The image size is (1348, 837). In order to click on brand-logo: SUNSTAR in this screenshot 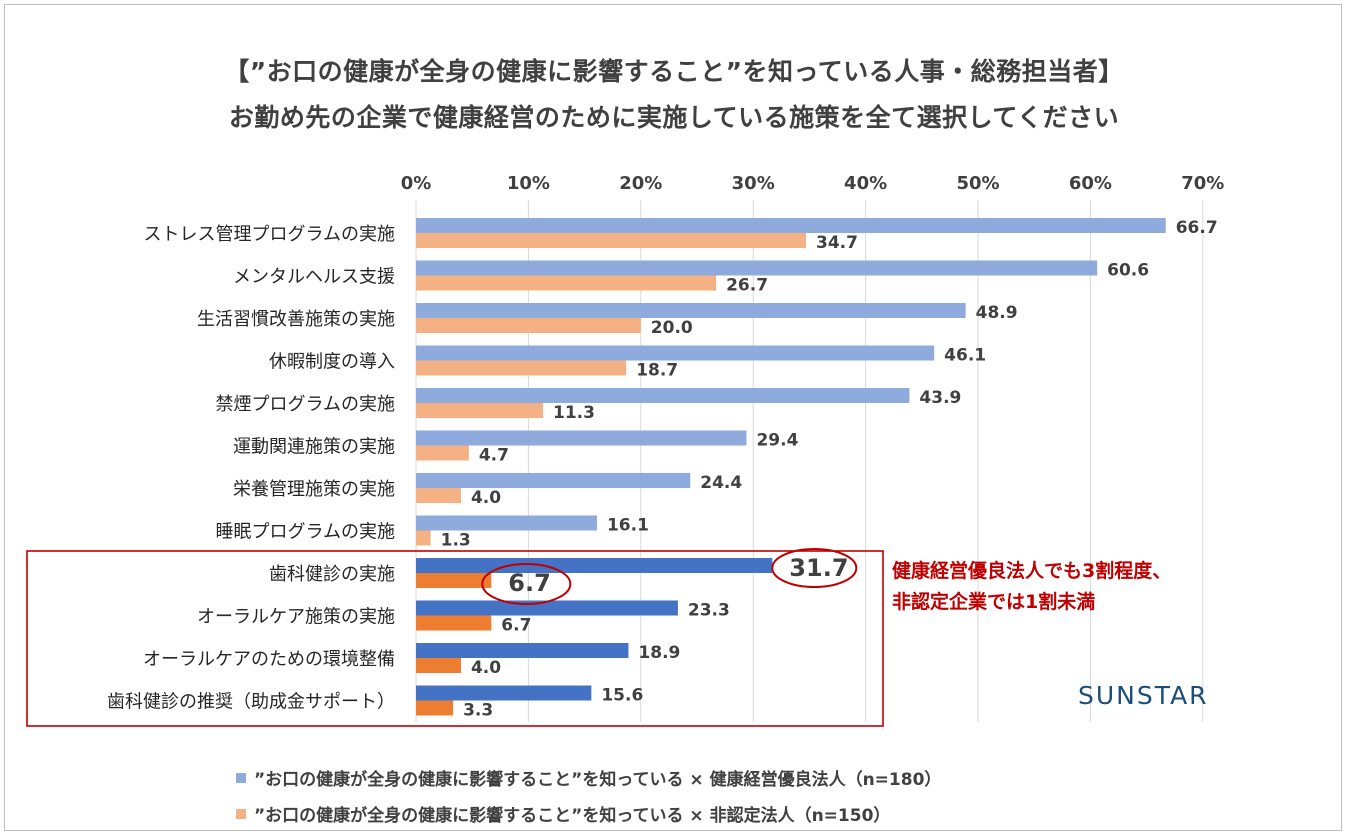, I will do `click(1143, 695)`.